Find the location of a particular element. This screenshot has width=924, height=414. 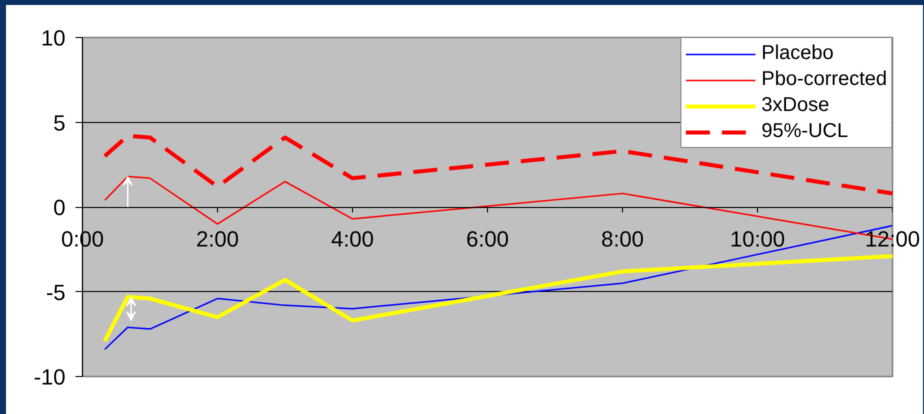

legend-label: 95%-UCL is located at coordinates (804, 131).